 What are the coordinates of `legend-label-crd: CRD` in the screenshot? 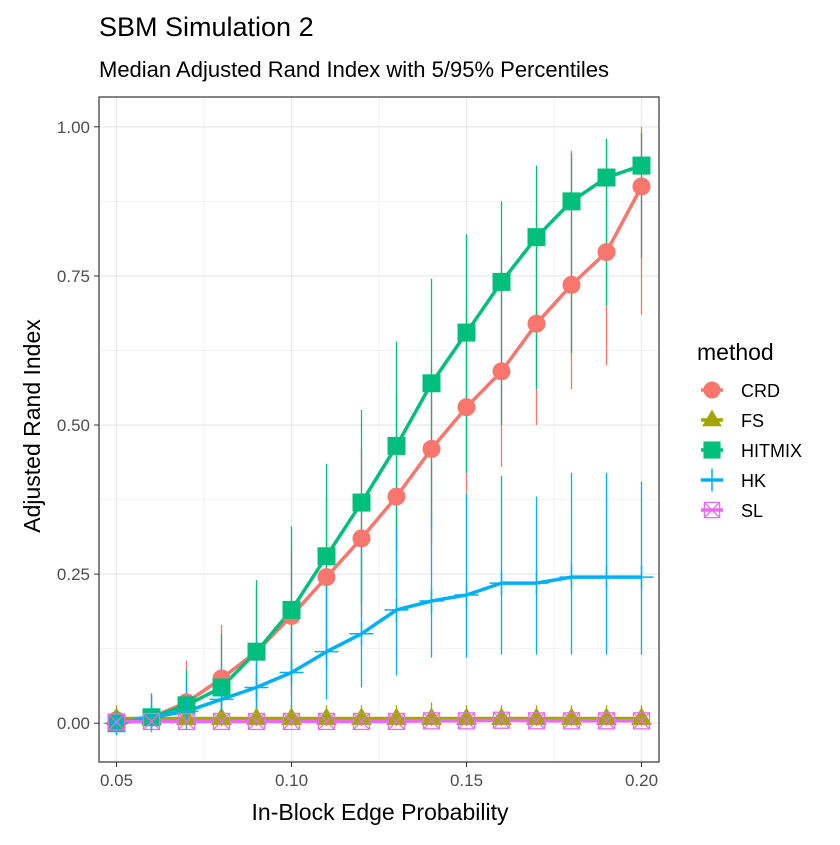 It's located at (760, 391).